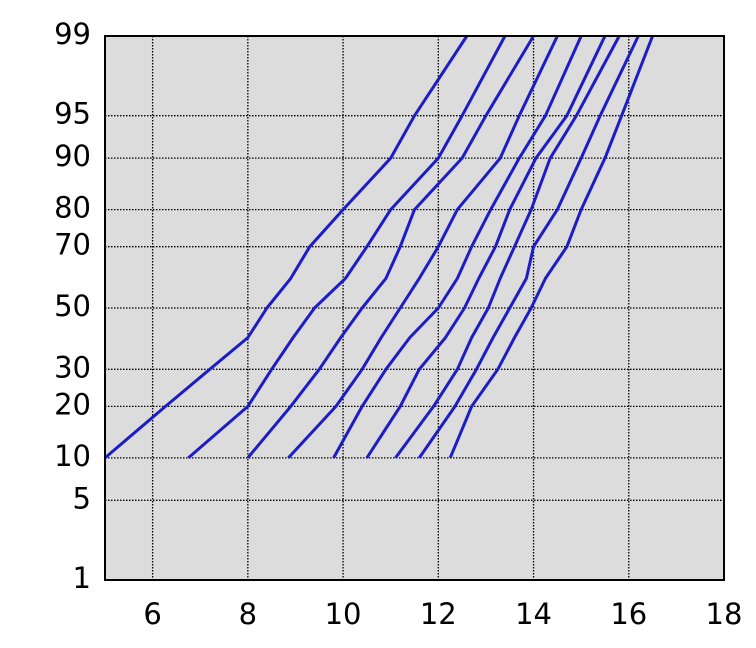 The image size is (756, 648). What do you see at coordinates (533, 614) in the screenshot?
I see `x-tick-label: 14` at bounding box center [533, 614].